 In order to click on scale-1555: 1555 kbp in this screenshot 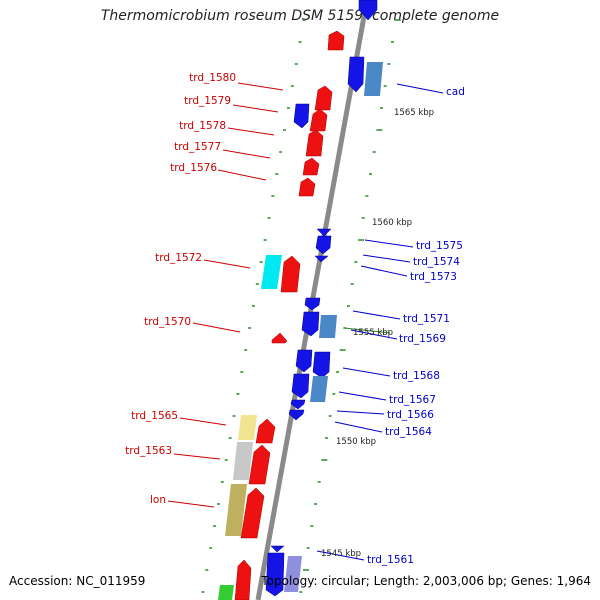, I will do `click(373, 333)`.